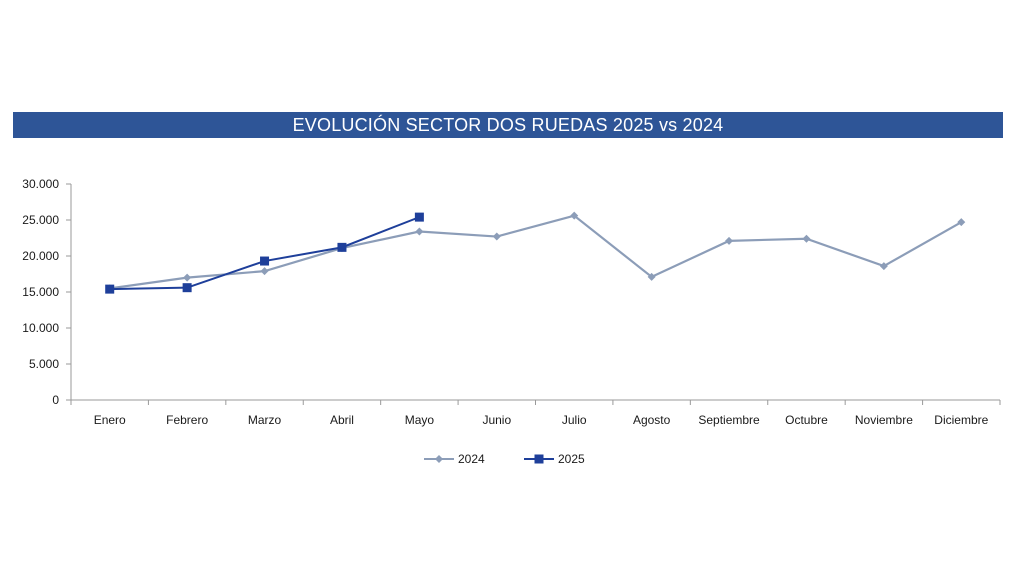 This screenshot has width=1024, height=576. Describe the element at coordinates (110, 420) in the screenshot. I see `x-tick-label: Enero` at that location.